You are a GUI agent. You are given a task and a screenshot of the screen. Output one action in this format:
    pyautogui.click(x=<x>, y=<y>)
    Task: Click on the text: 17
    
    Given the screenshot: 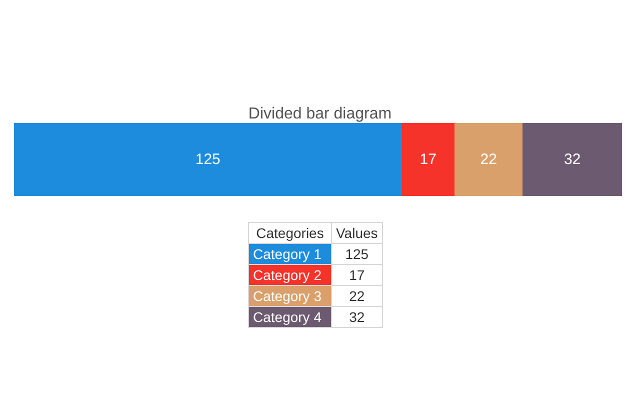 What is the action you would take?
    pyautogui.click(x=357, y=275)
    